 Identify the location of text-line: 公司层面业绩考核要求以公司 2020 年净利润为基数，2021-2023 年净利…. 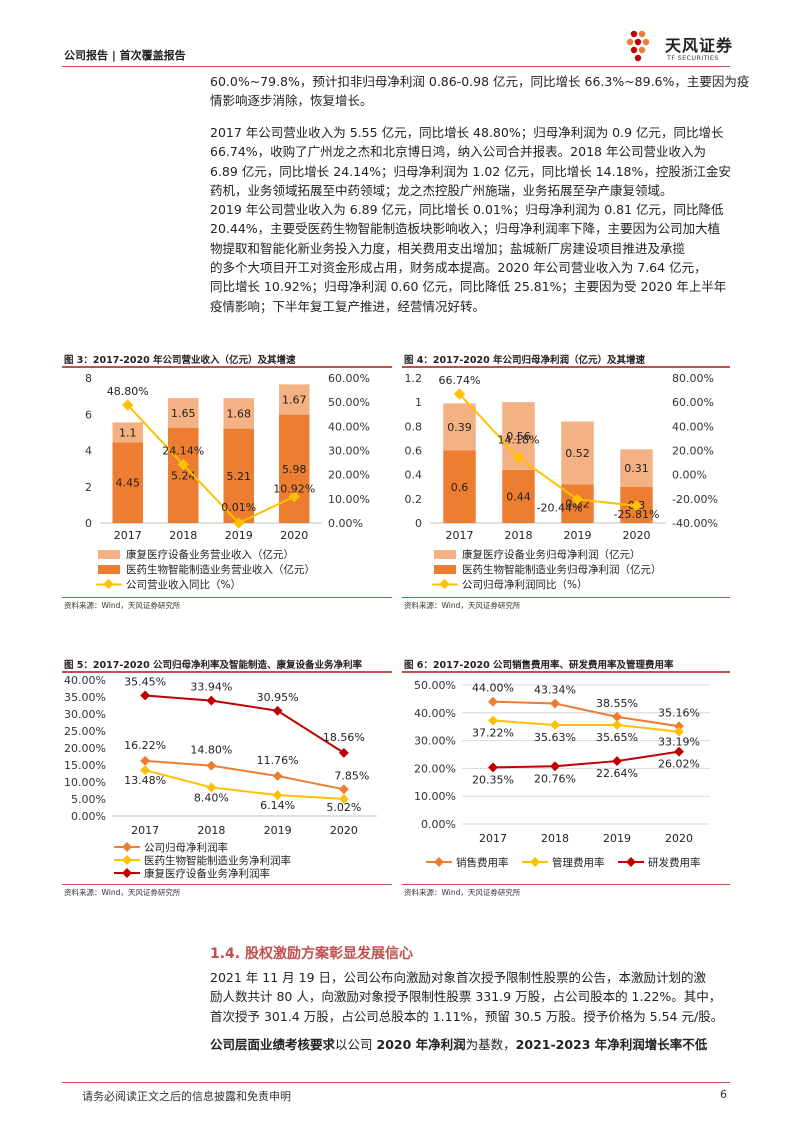
(470, 1044).